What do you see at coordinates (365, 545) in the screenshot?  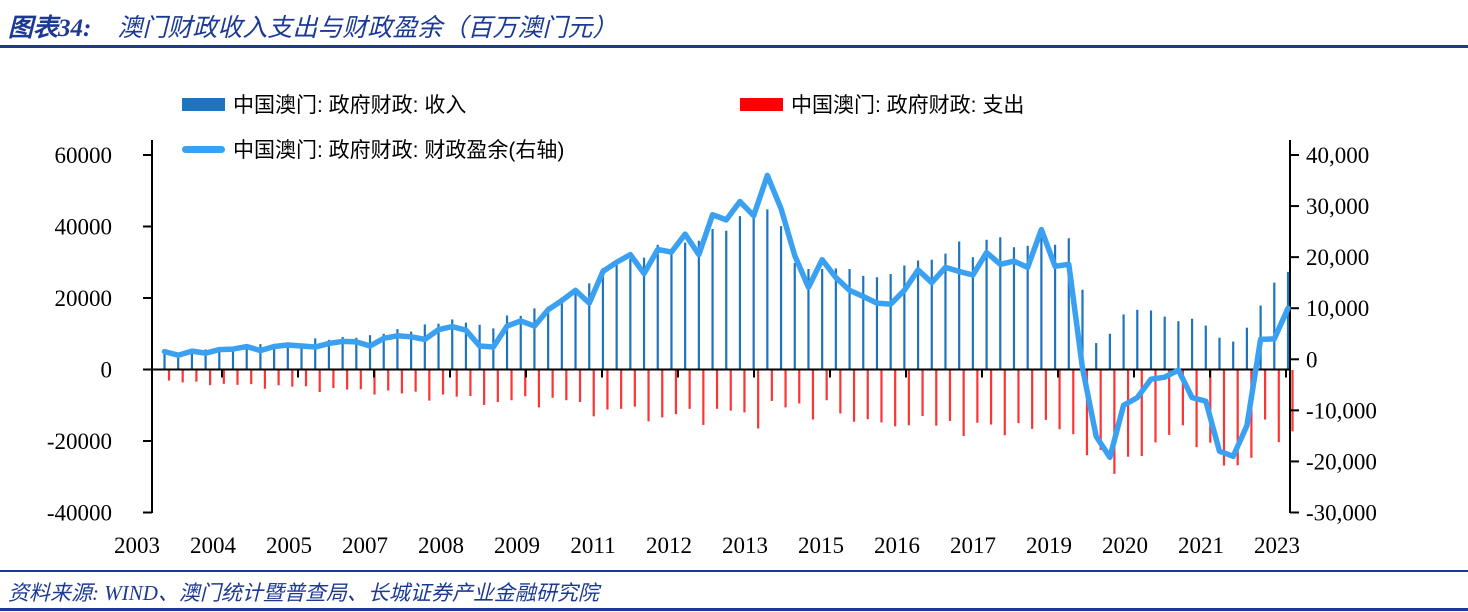 I see `svg-text: 2007` at bounding box center [365, 545].